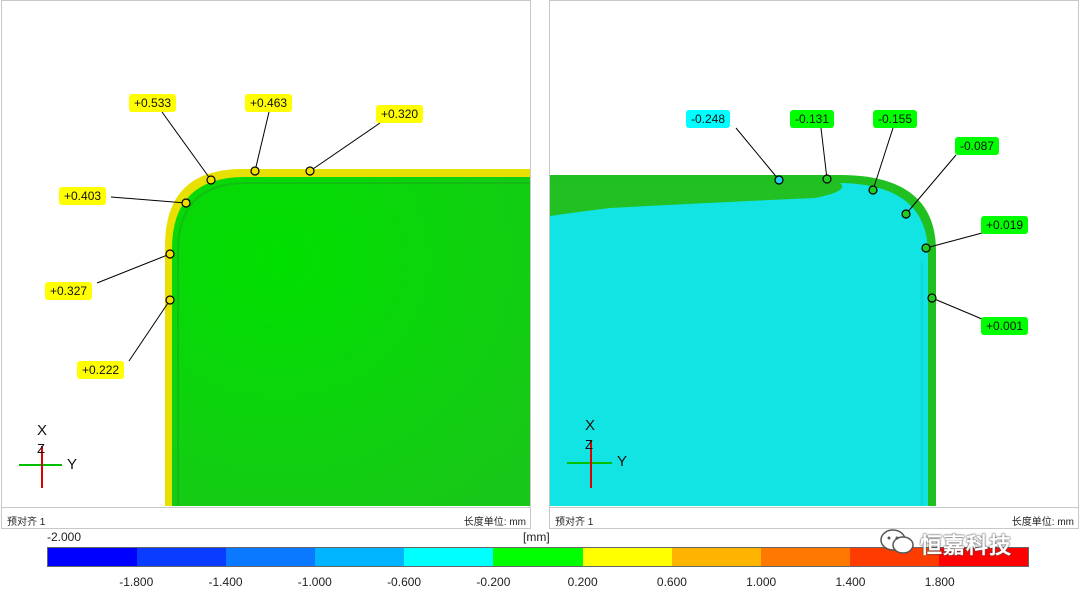 Image resolution: width=1080 pixels, height=592 pixels. Describe the element at coordinates (136, 582) in the screenshot. I see `colorbar-tick-label: -1.800` at that location.